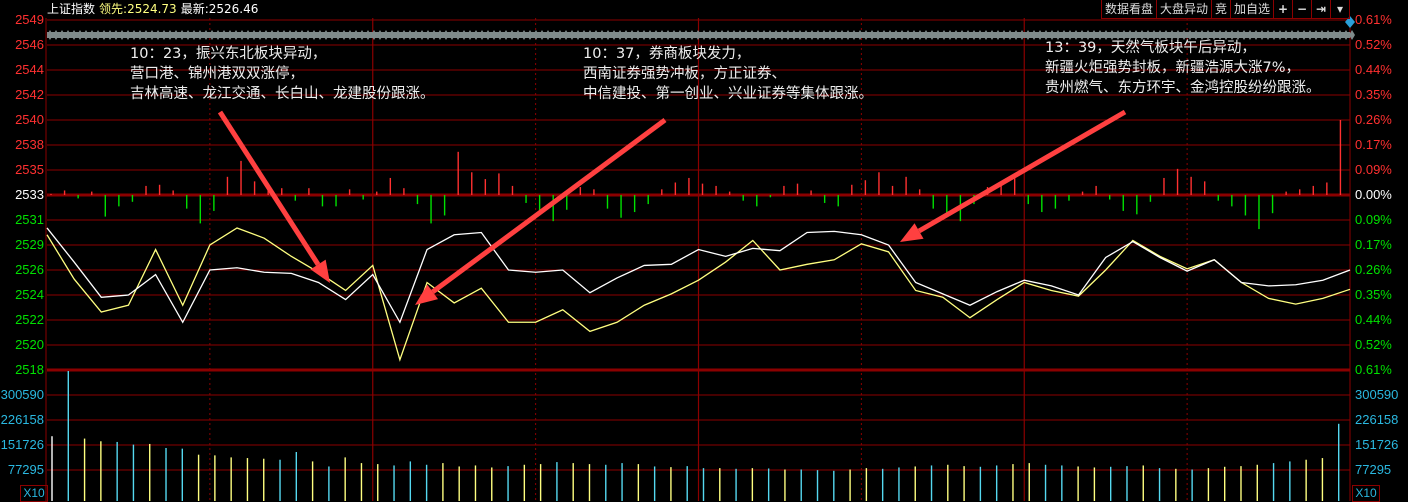 This screenshot has width=1408, height=502. What do you see at coordinates (1373, 169) in the screenshot?
I see `percent-tick-right: 0.09%` at bounding box center [1373, 169].